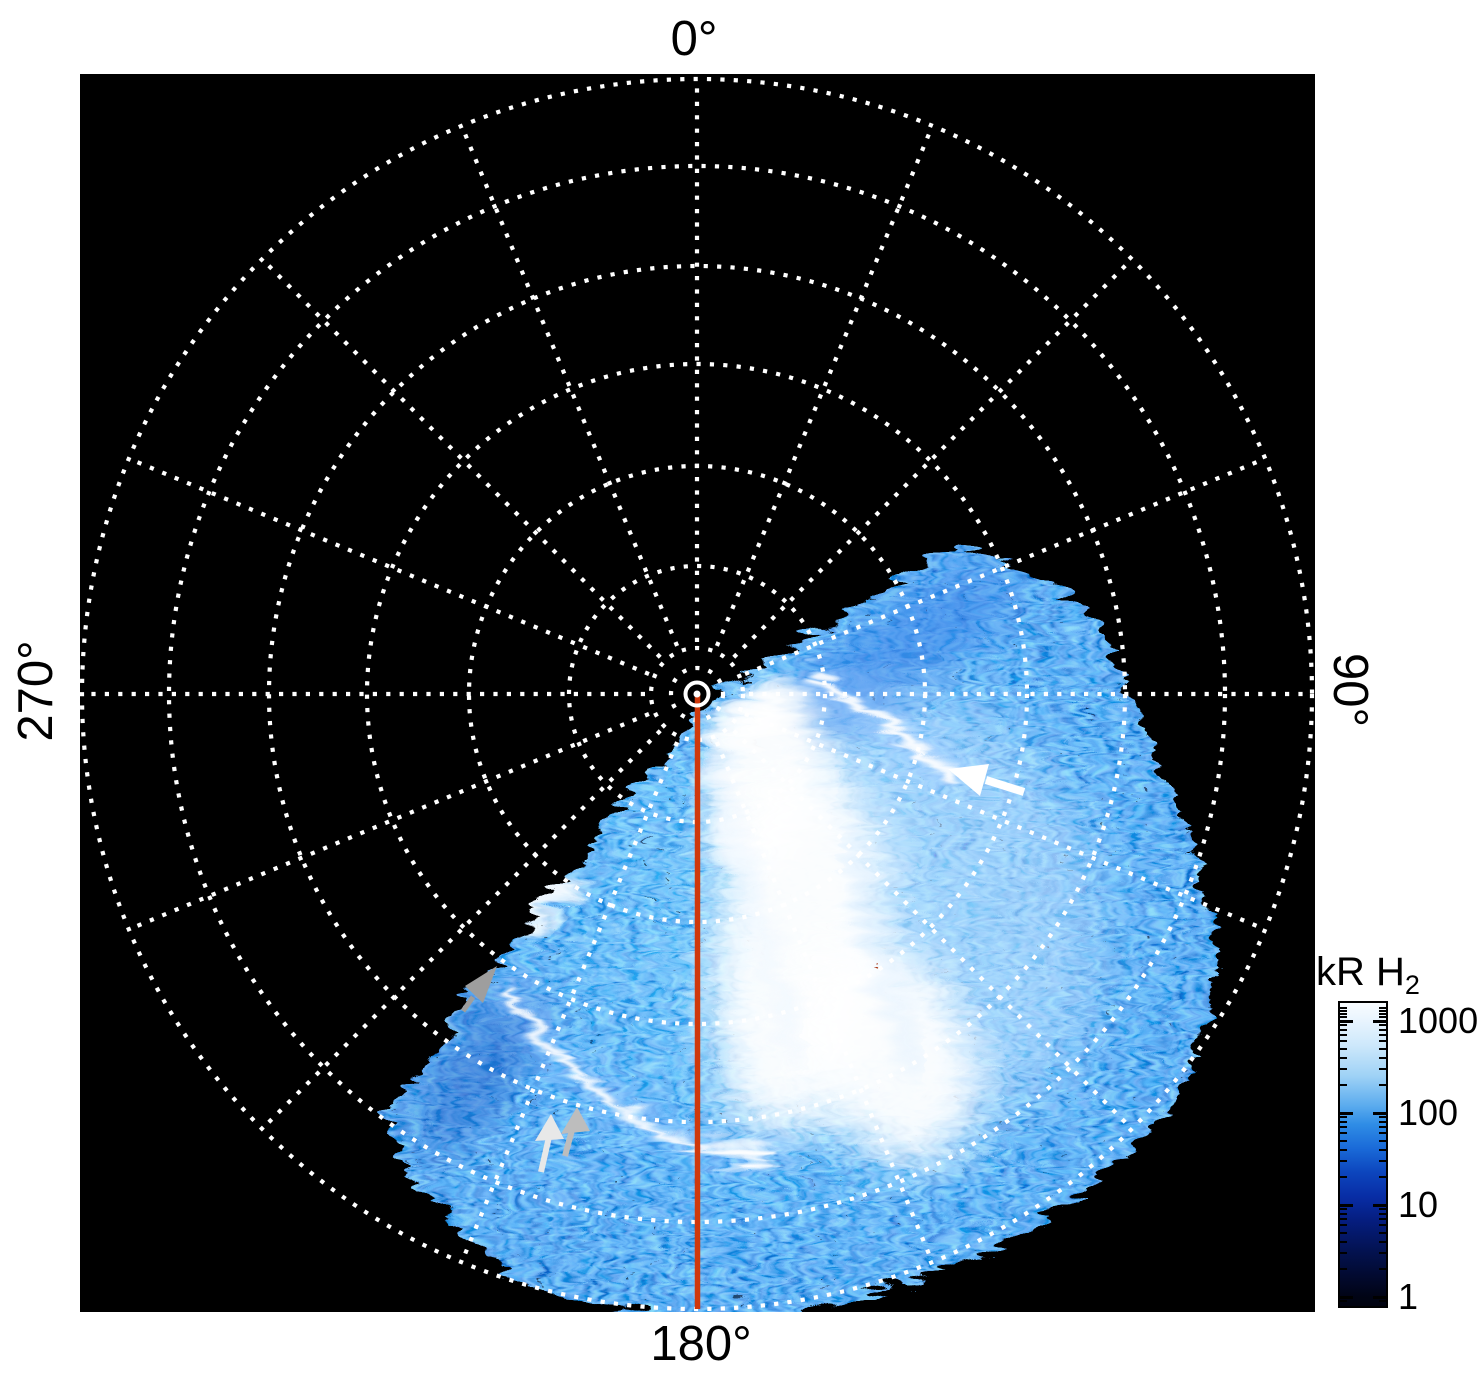 Image resolution: width=1481 pixels, height=1386 pixels. I want to click on up-arrow-left-shaft, so click(545, 1154).